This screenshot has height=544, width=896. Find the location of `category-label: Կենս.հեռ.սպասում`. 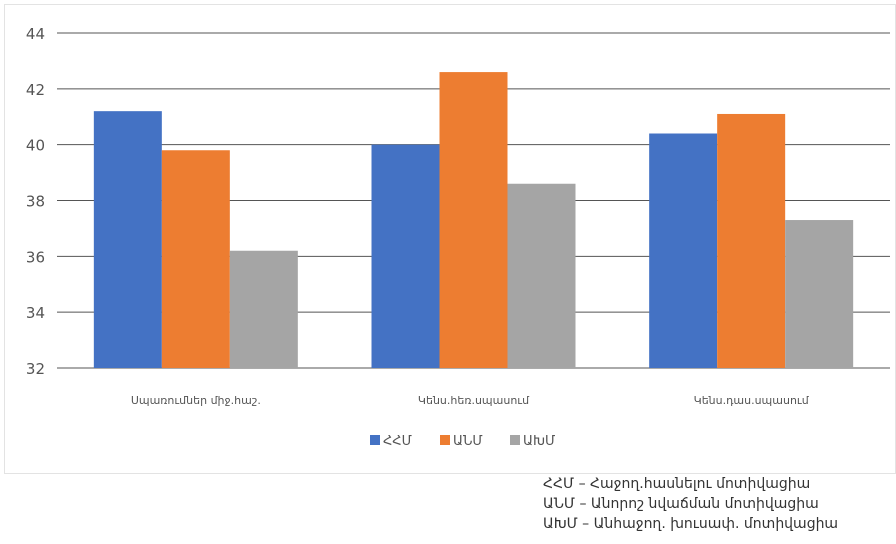

category-label: Կենս.հեռ.սպասում is located at coordinates (474, 400).